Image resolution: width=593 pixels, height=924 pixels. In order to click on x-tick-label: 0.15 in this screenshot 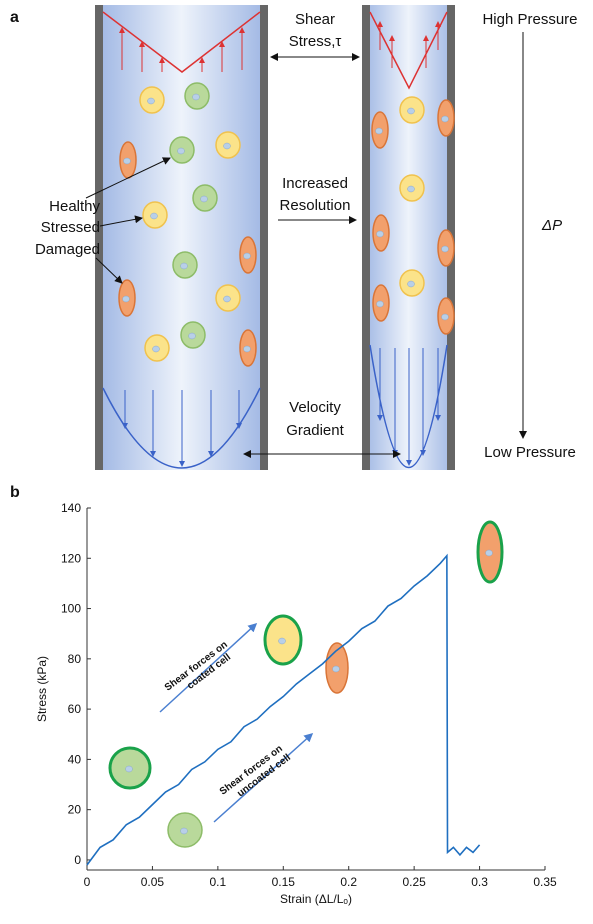, I will do `click(284, 882)`.